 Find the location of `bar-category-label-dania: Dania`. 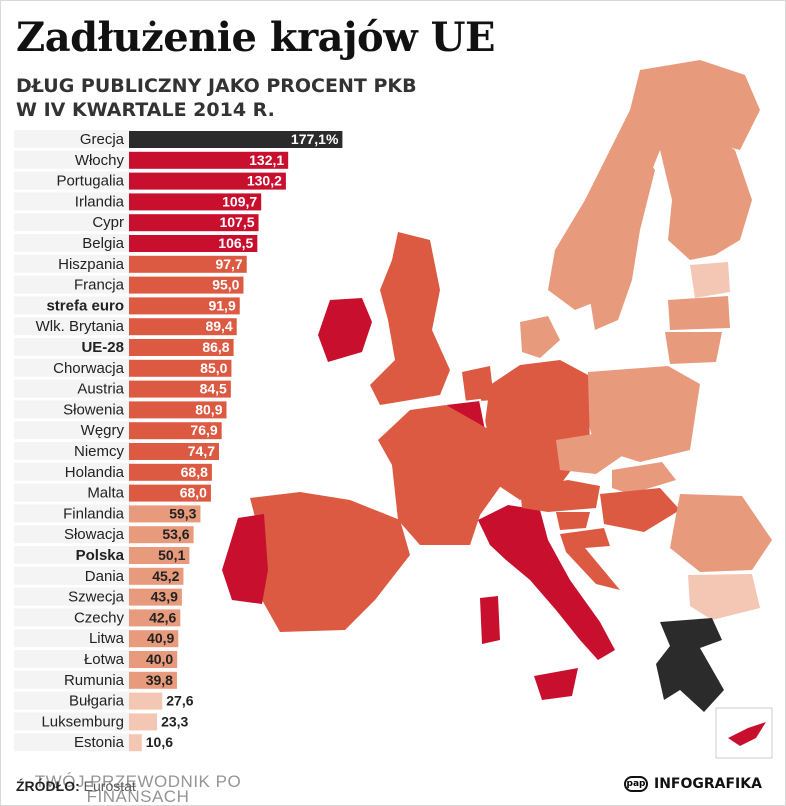

bar-category-label-dania: Dania is located at coordinates (105, 576).